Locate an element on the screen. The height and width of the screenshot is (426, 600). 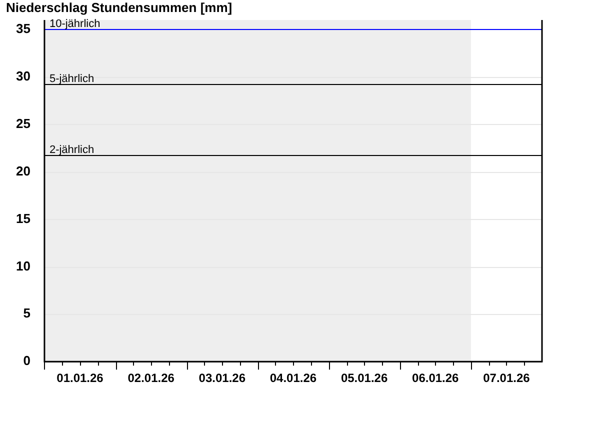
y-tick-label: 10 is located at coordinates (23, 266).